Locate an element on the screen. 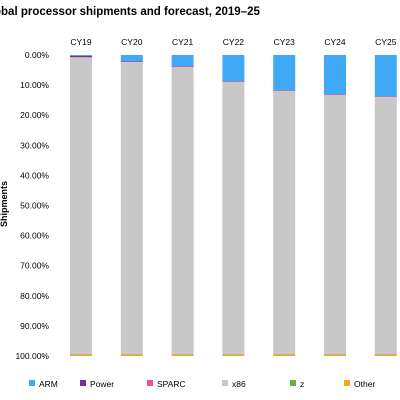  x-category-label: CY19 is located at coordinates (81, 42).